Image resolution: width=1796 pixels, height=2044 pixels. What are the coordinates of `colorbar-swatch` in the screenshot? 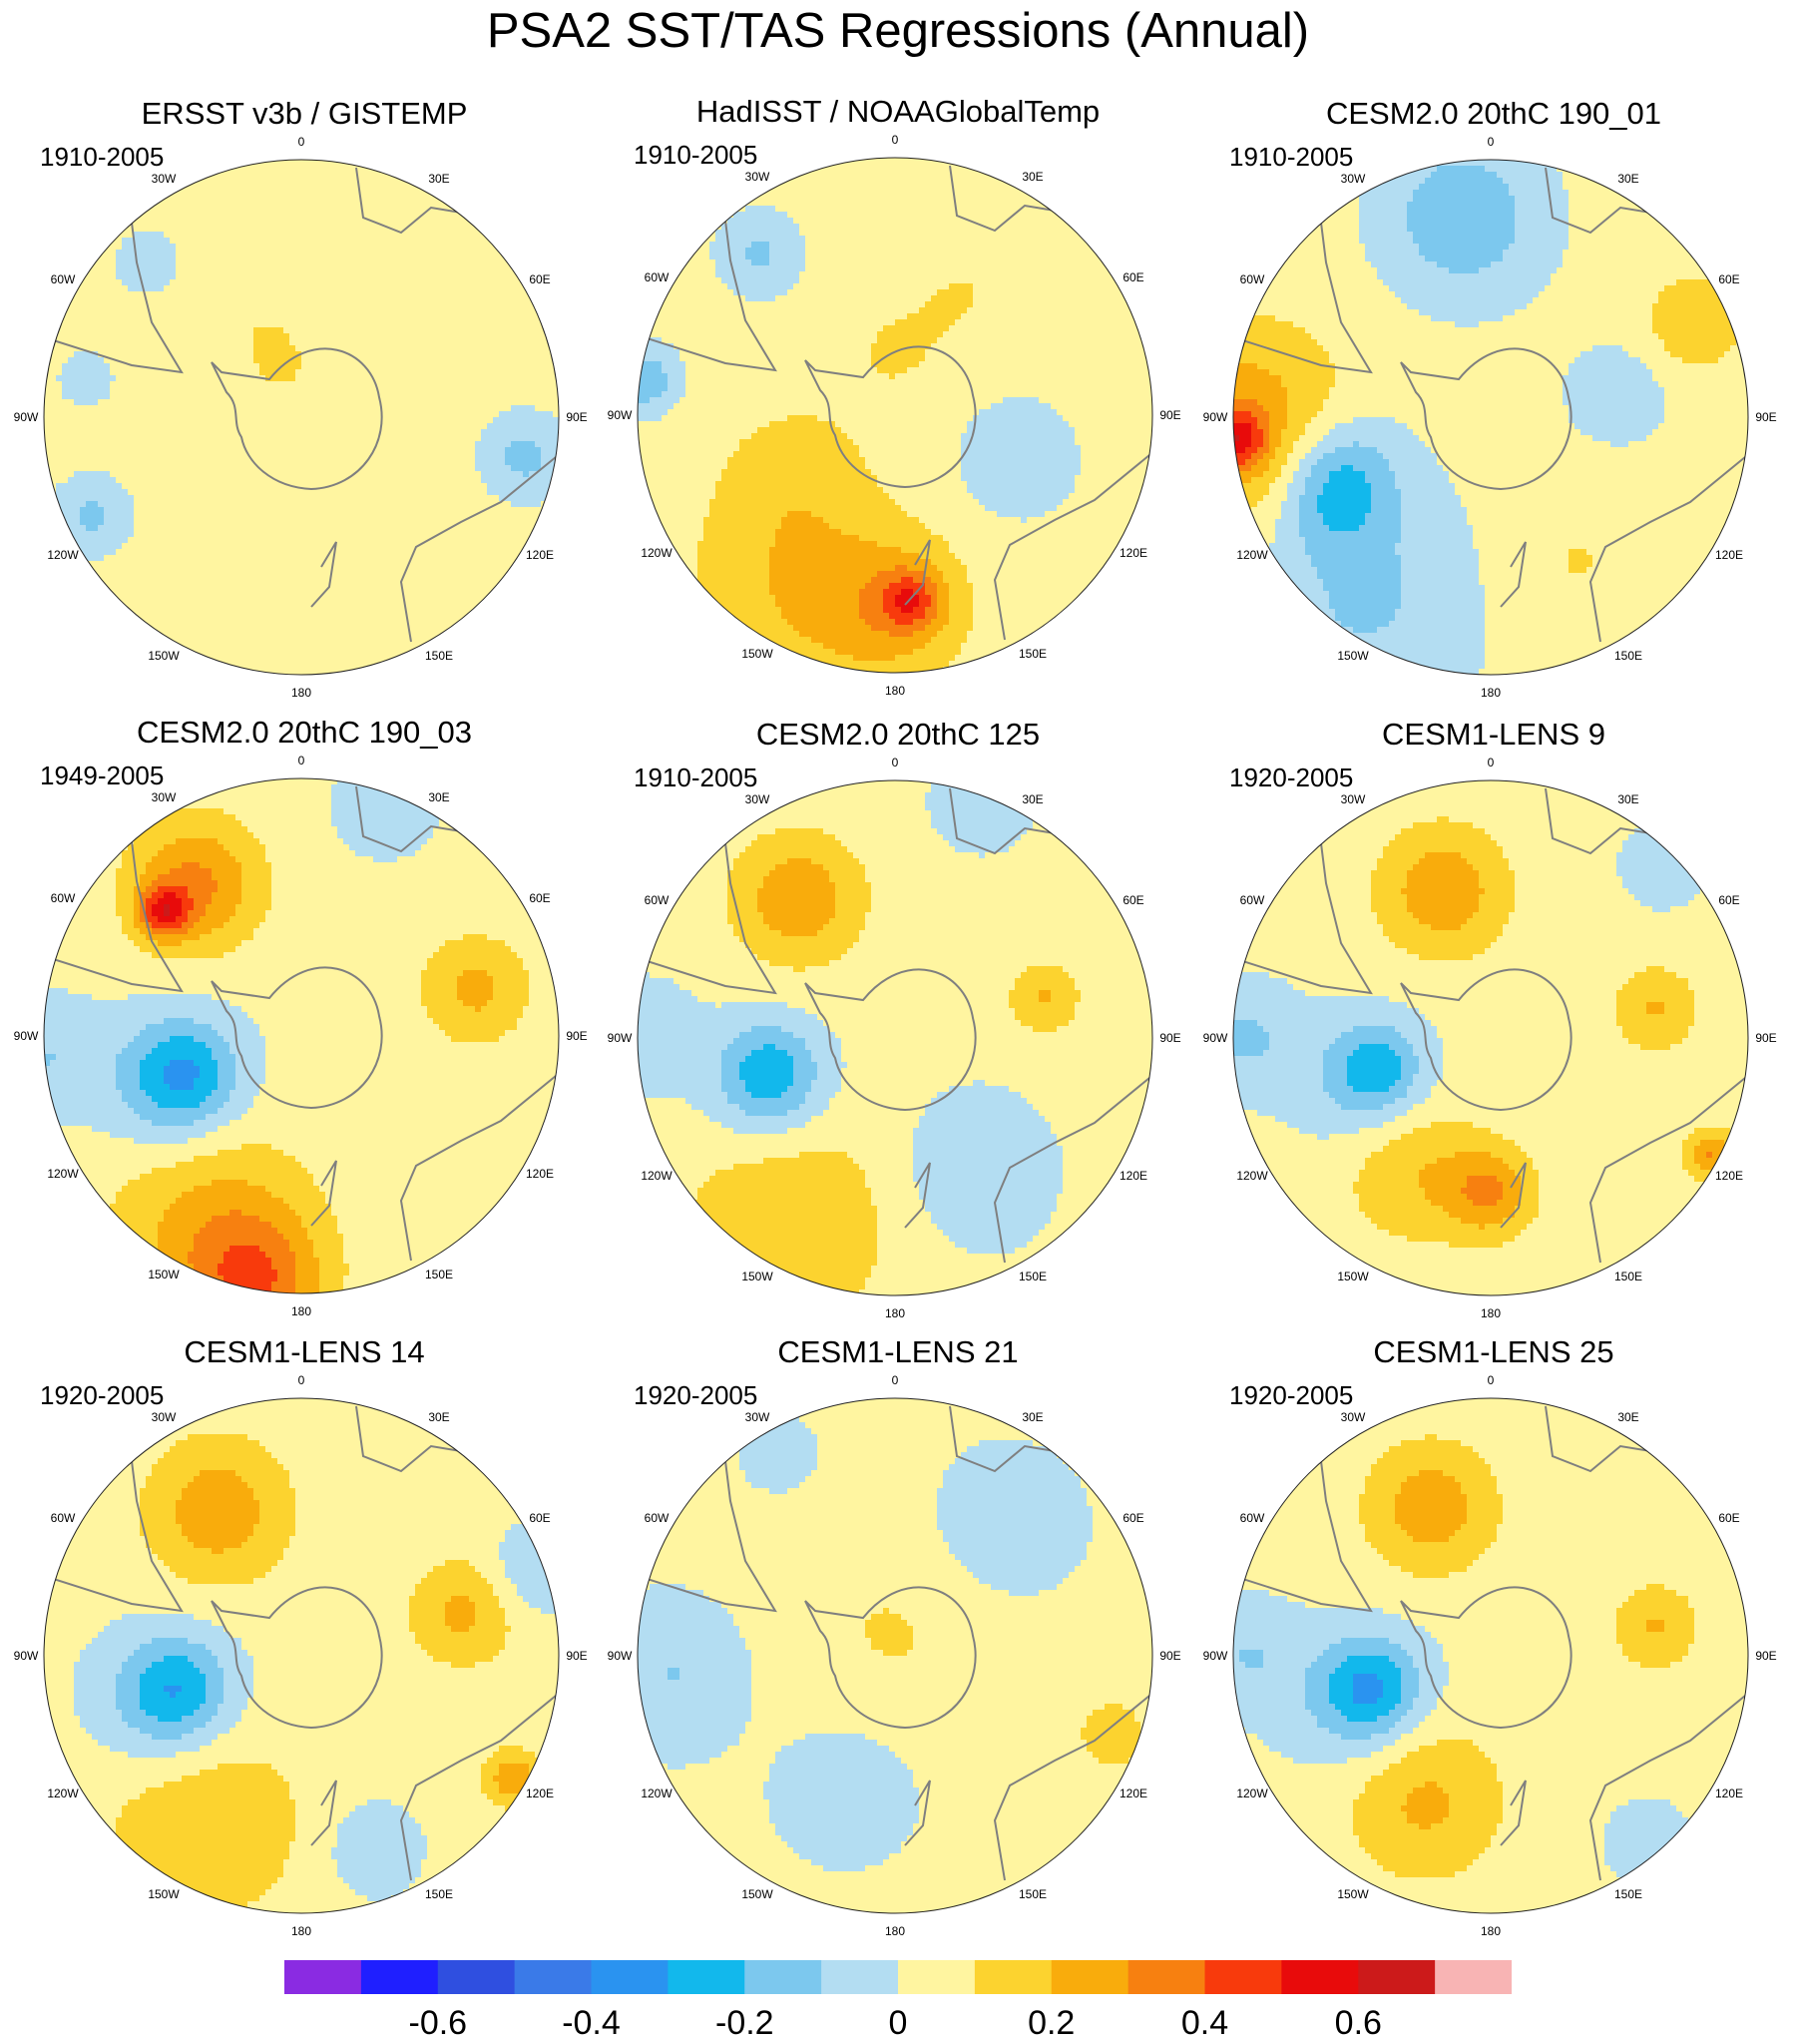 It's located at (1397, 1977).